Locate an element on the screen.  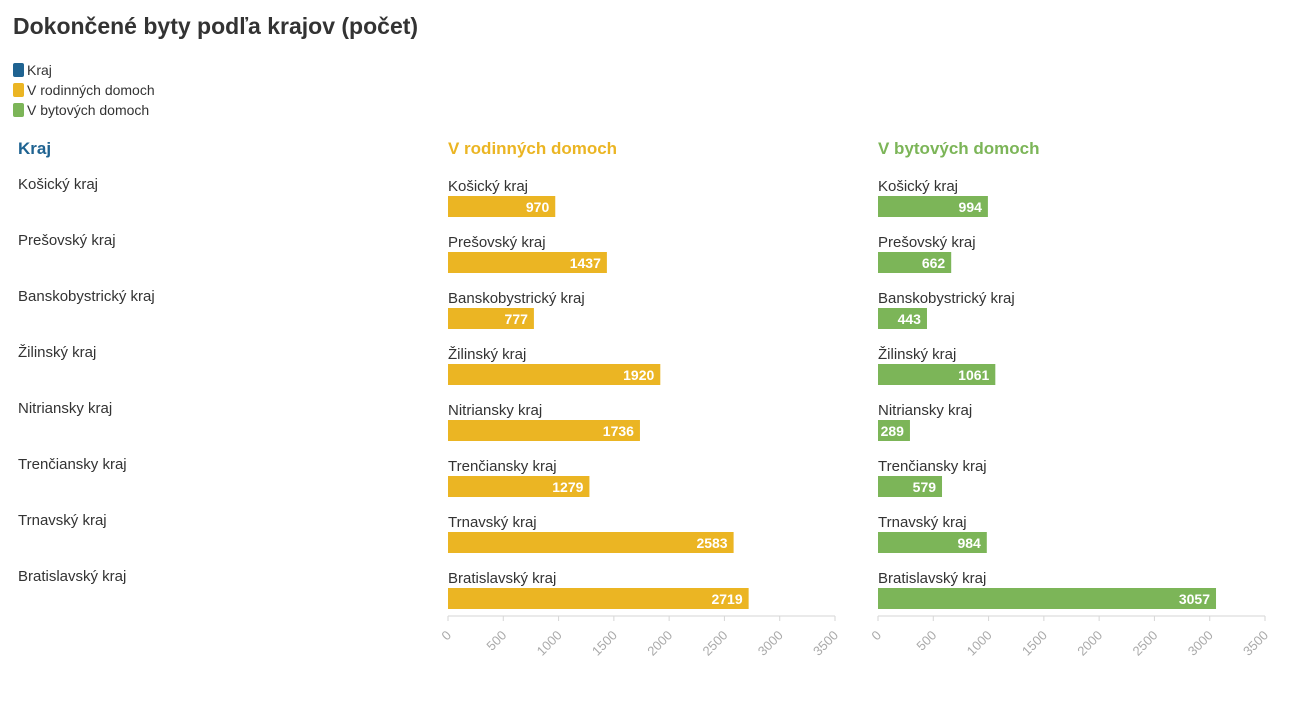
legend-label-bytove: V bytových domoch is located at coordinates (88, 110).